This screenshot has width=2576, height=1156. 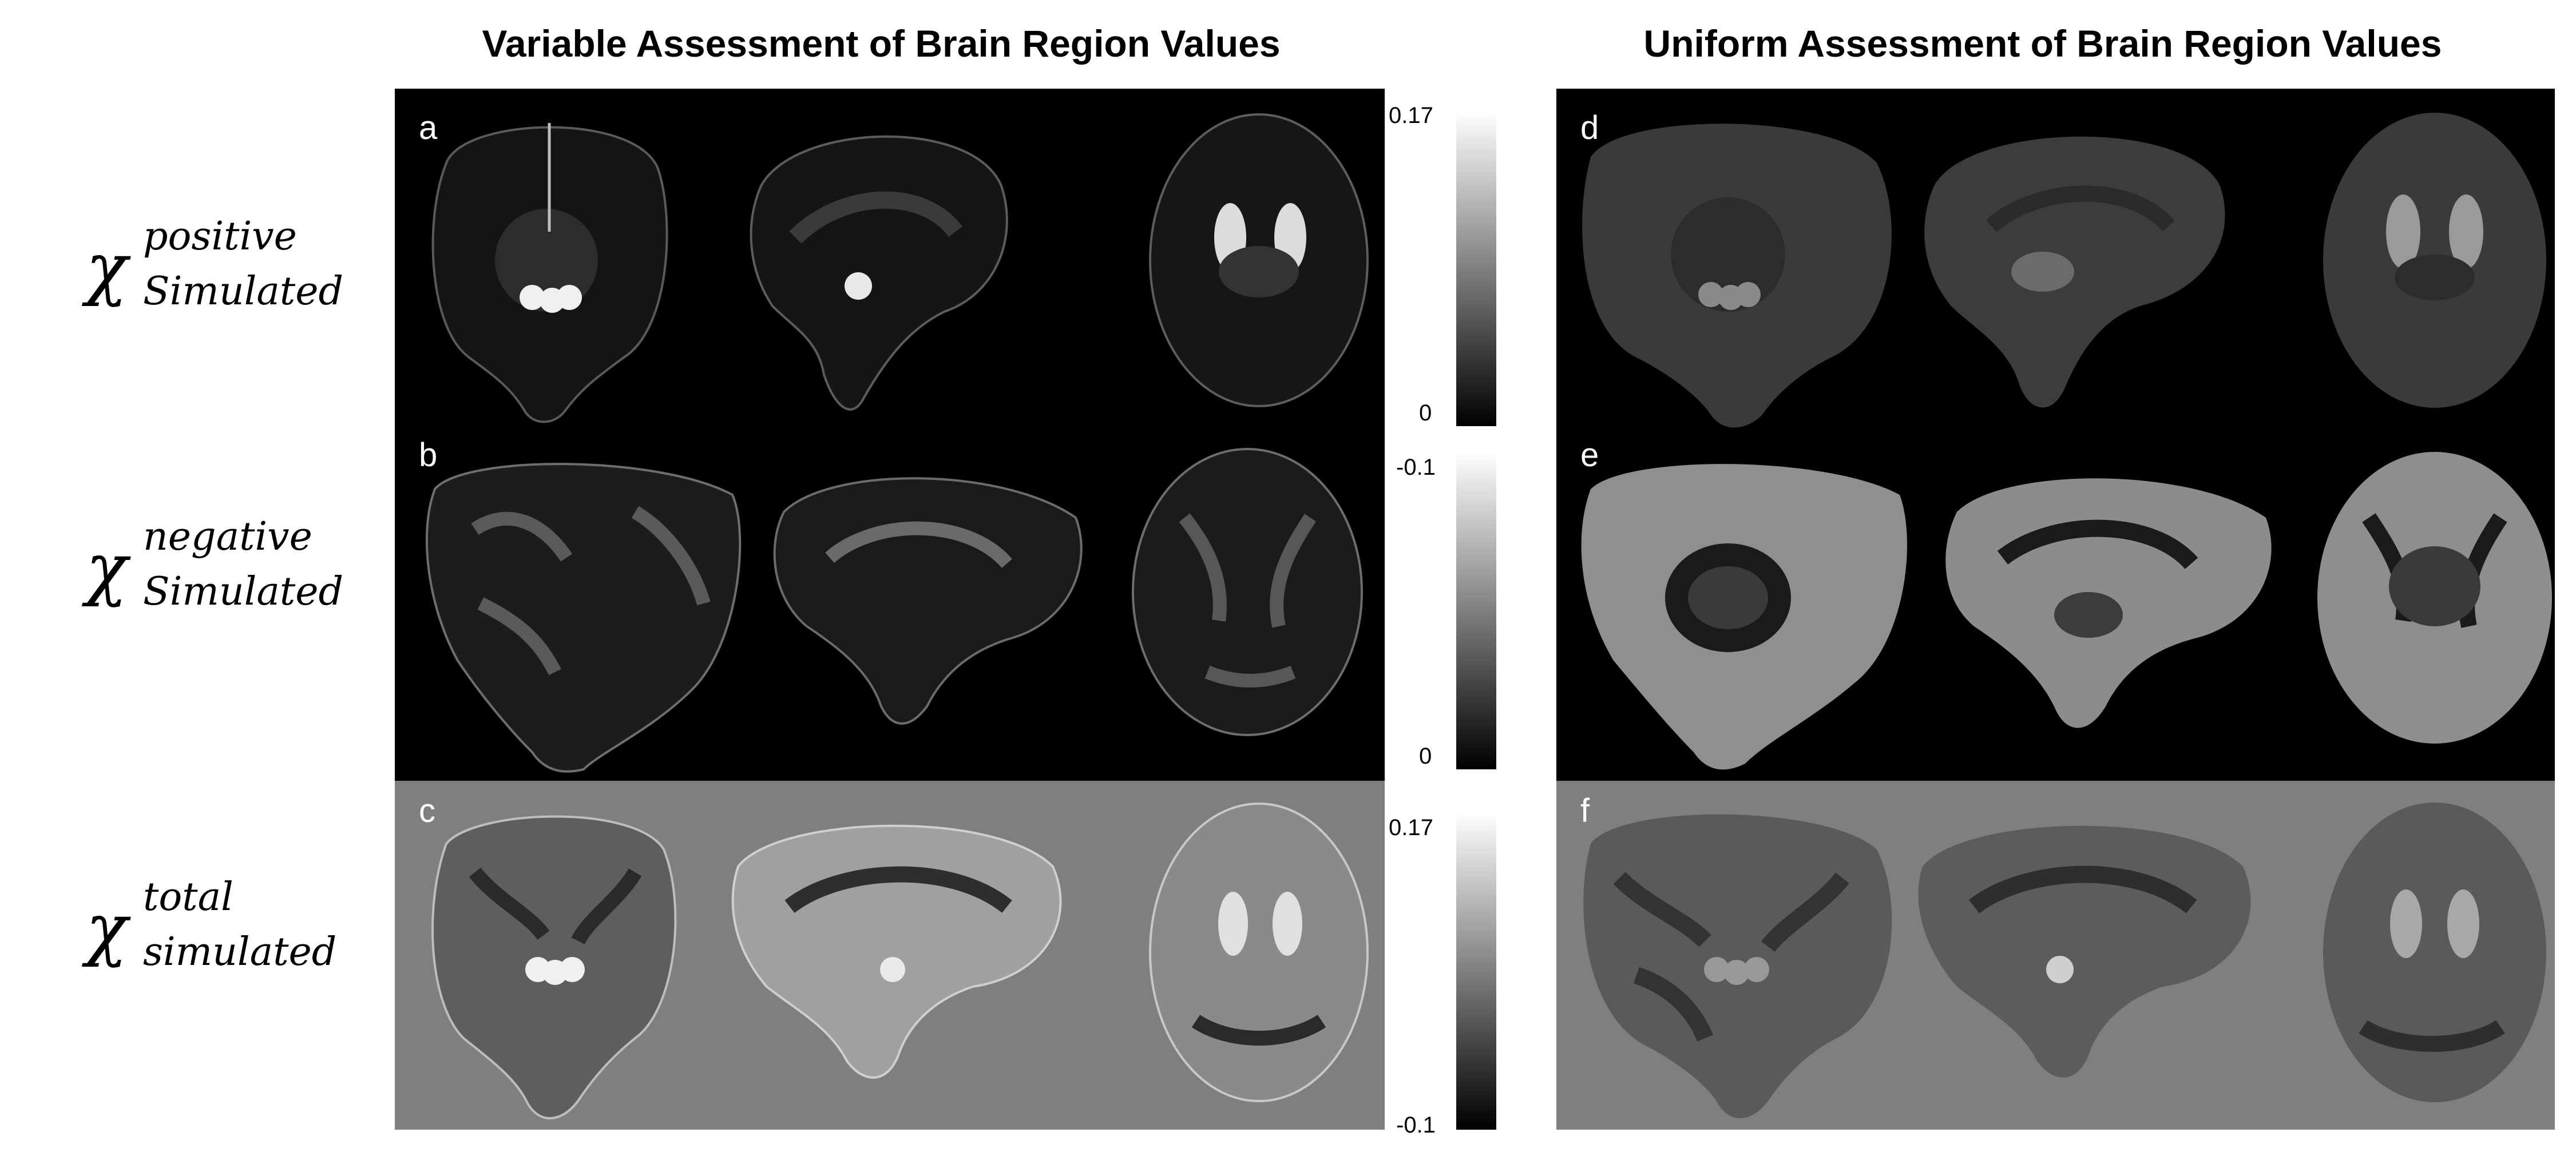 What do you see at coordinates (2064, 270) in the screenshot?
I see `panel-d-brain-slices` at bounding box center [2064, 270].